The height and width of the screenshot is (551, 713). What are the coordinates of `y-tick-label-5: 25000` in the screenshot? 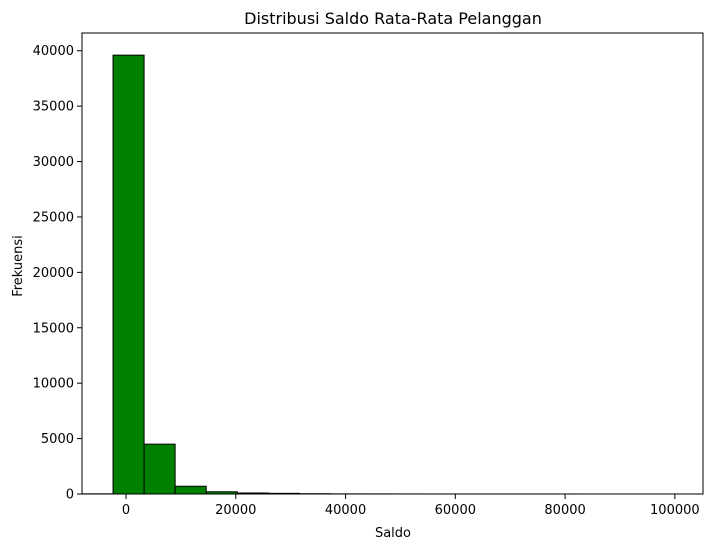 It's located at (53, 217).